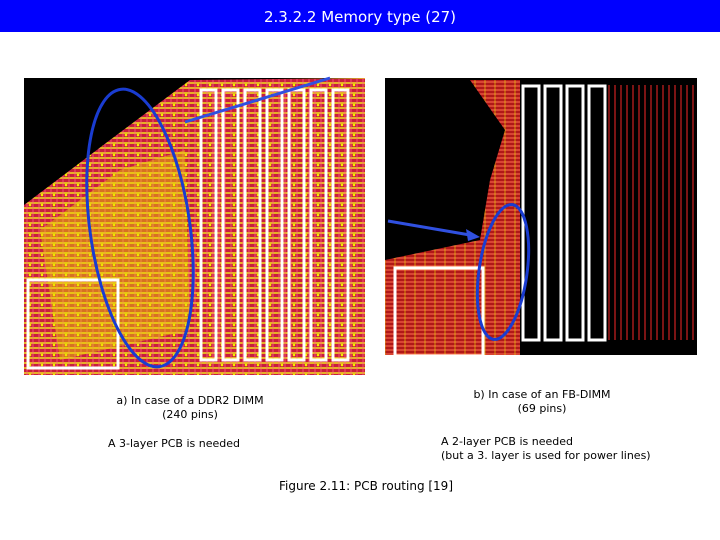 This screenshot has width=720, height=540. Describe the element at coordinates (366, 486) in the screenshot. I see `figure-caption: Figure 2.11: PCB routing [19]` at that location.